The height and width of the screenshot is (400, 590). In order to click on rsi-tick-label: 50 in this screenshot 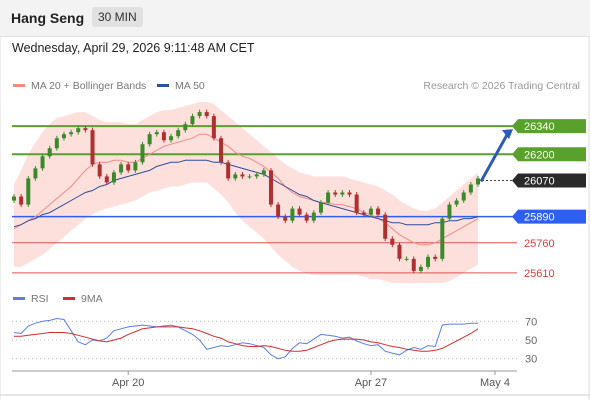, I will do `click(531, 341)`.